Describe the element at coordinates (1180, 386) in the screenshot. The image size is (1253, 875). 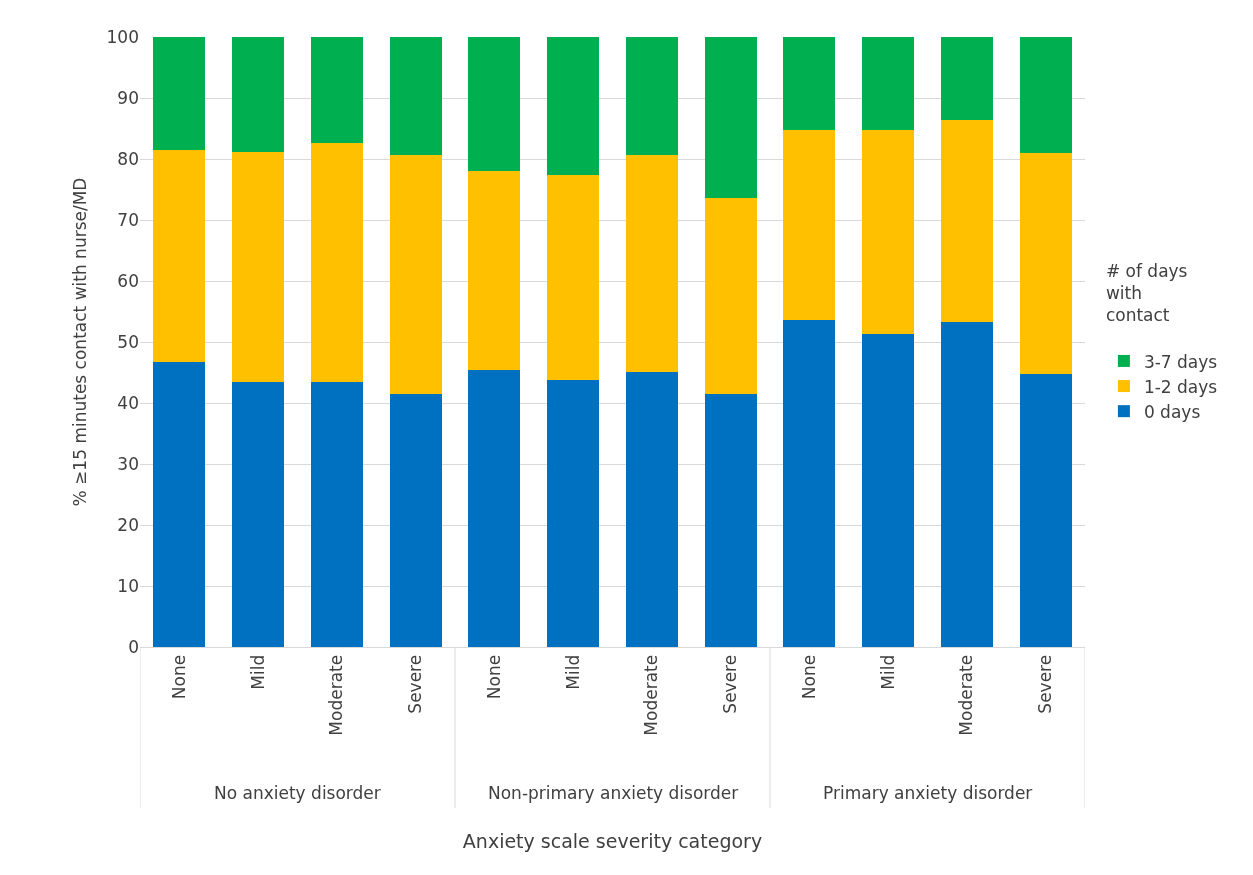
I see `legend-label: 1-2 days` at that location.